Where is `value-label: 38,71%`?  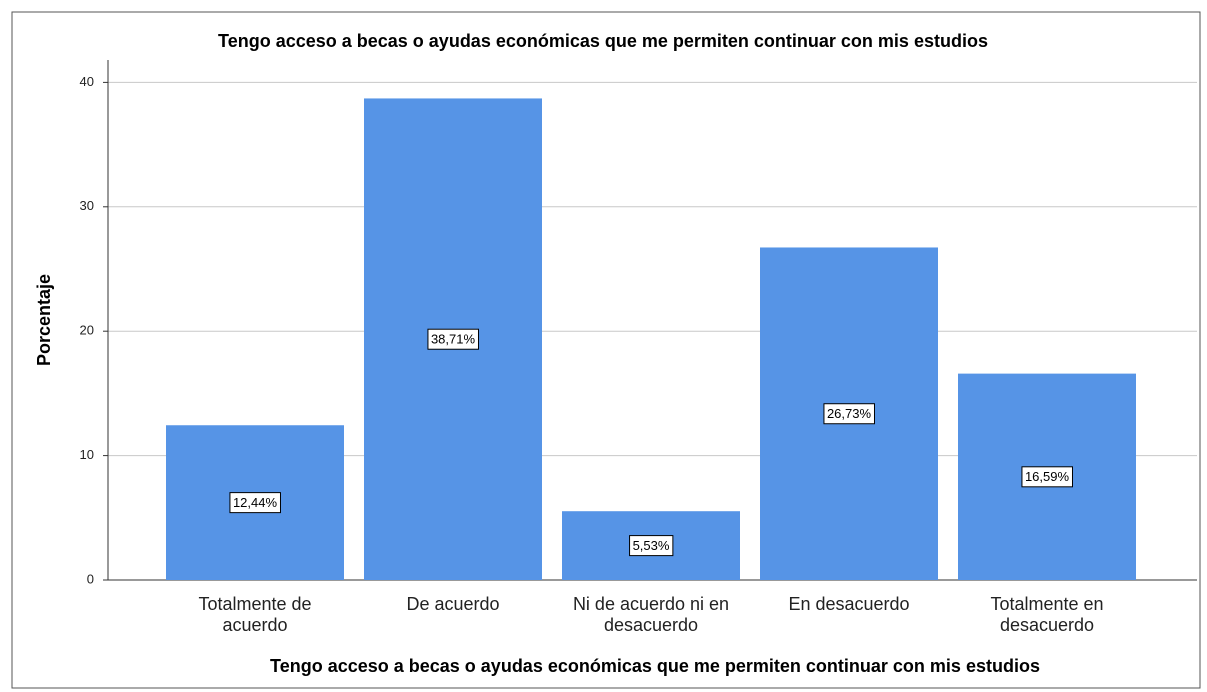 value-label: 38,71% is located at coordinates (453, 339).